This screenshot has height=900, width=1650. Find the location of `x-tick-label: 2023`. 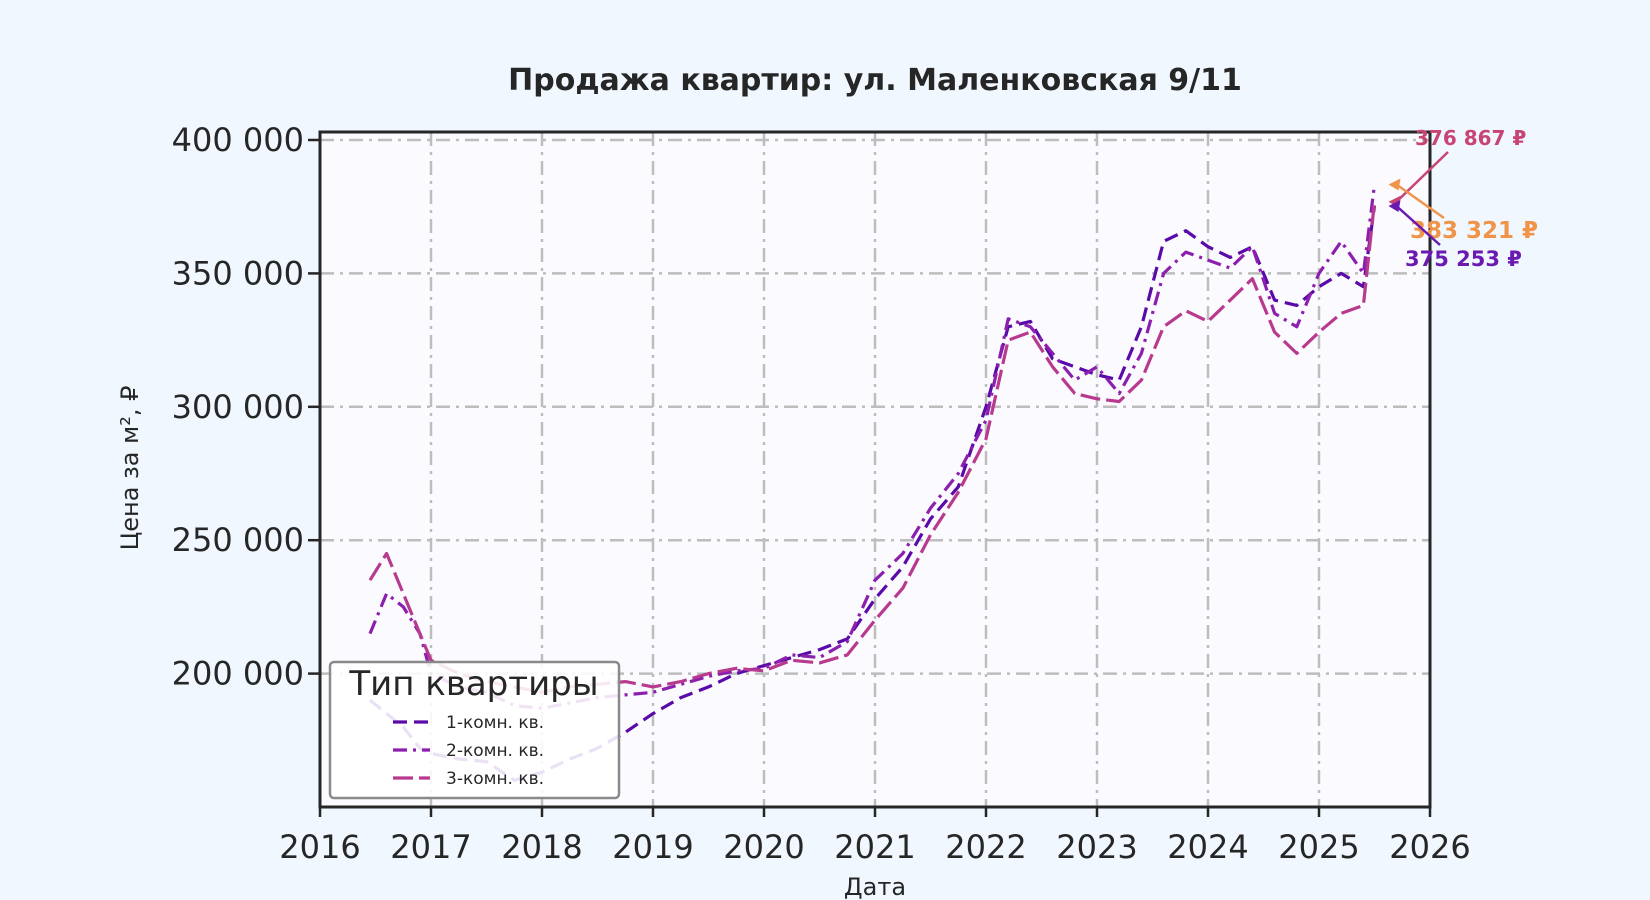

x-tick-label: 2023 is located at coordinates (1096, 847).